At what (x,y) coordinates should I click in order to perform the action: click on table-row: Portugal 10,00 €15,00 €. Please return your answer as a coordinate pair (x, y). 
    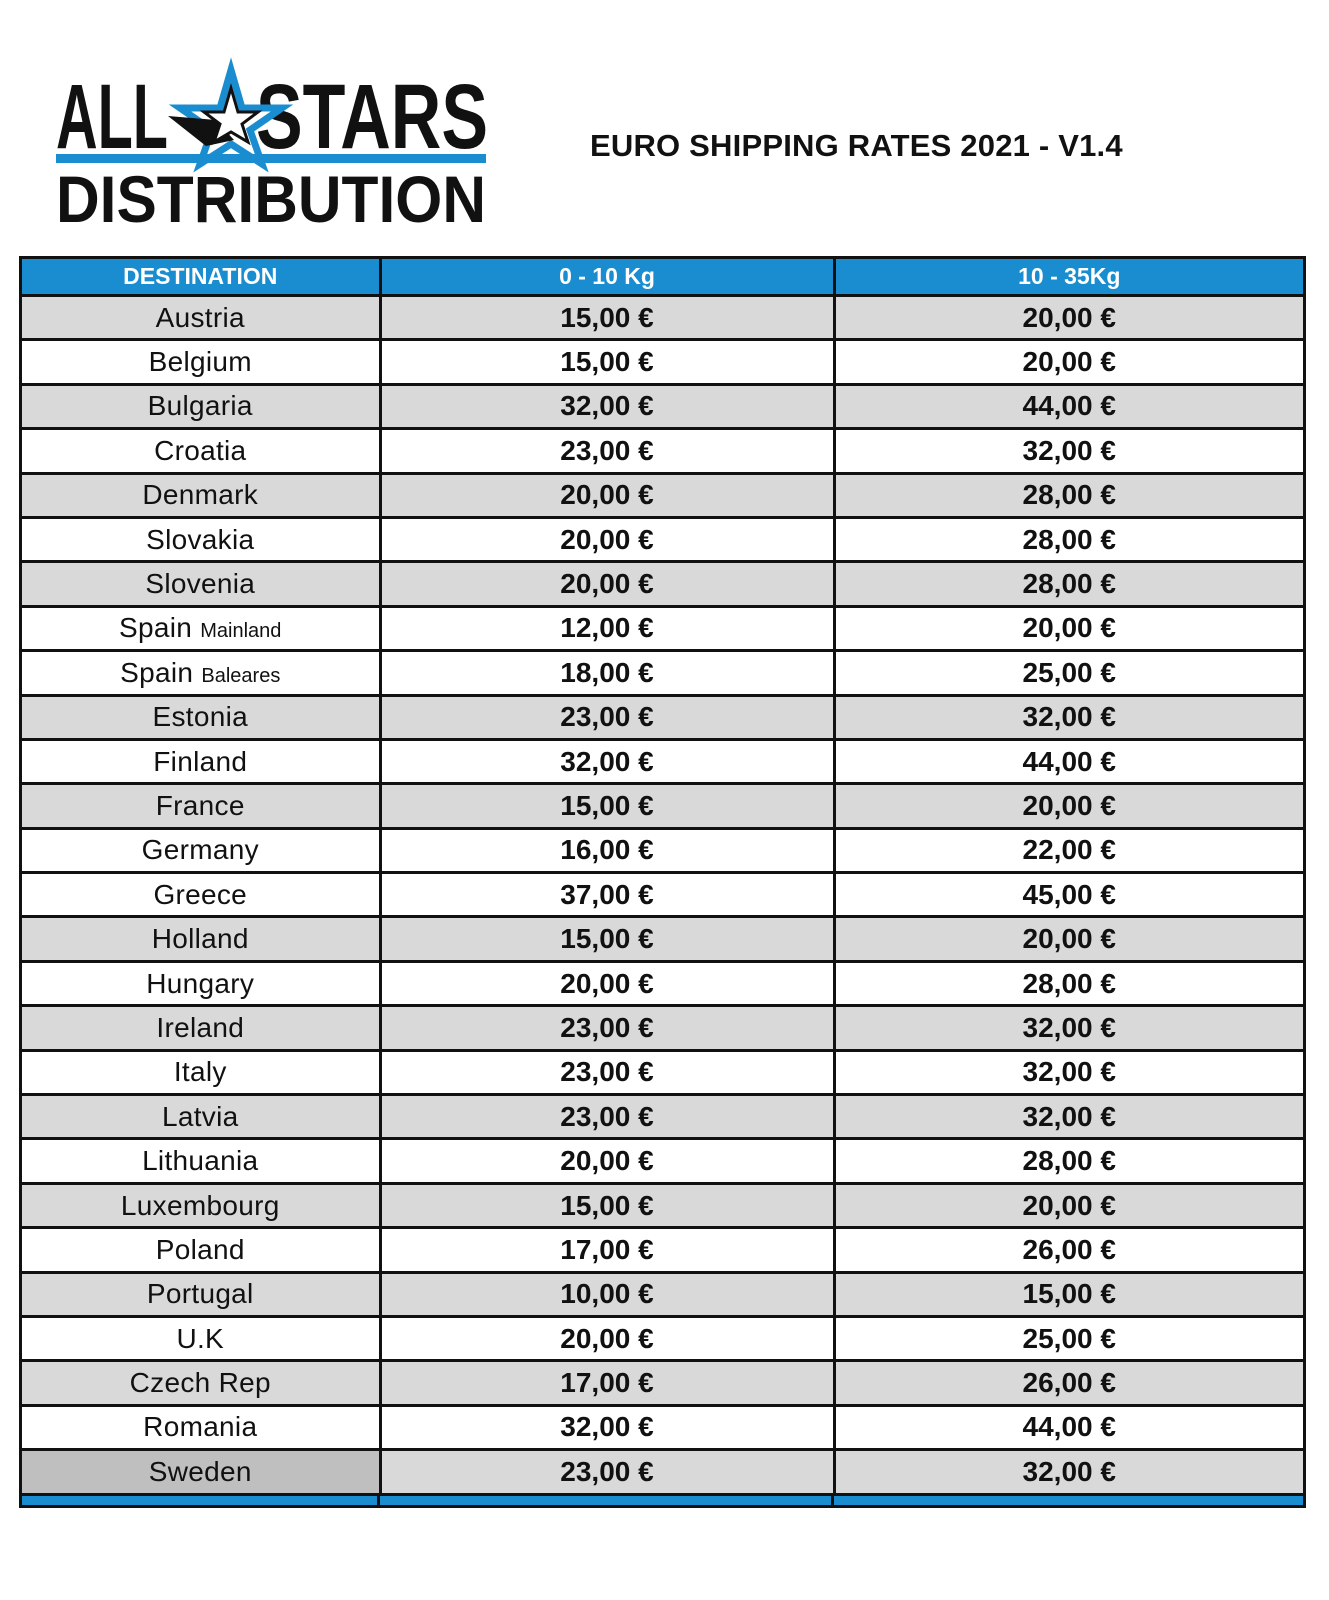
    Looking at the image, I should click on (662, 1295).